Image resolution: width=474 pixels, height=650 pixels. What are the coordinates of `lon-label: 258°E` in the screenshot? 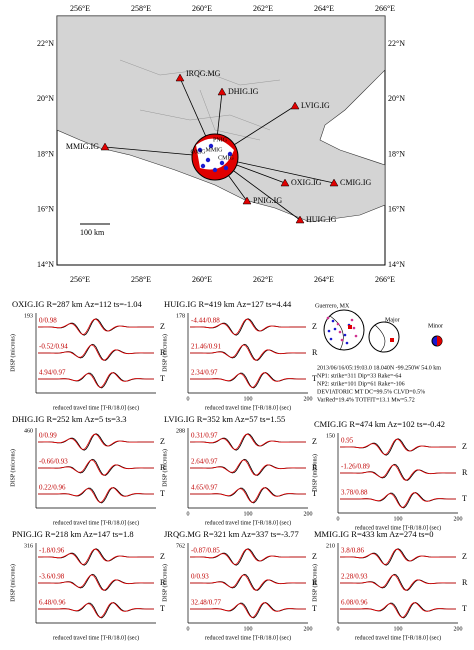 It's located at (141, 279).